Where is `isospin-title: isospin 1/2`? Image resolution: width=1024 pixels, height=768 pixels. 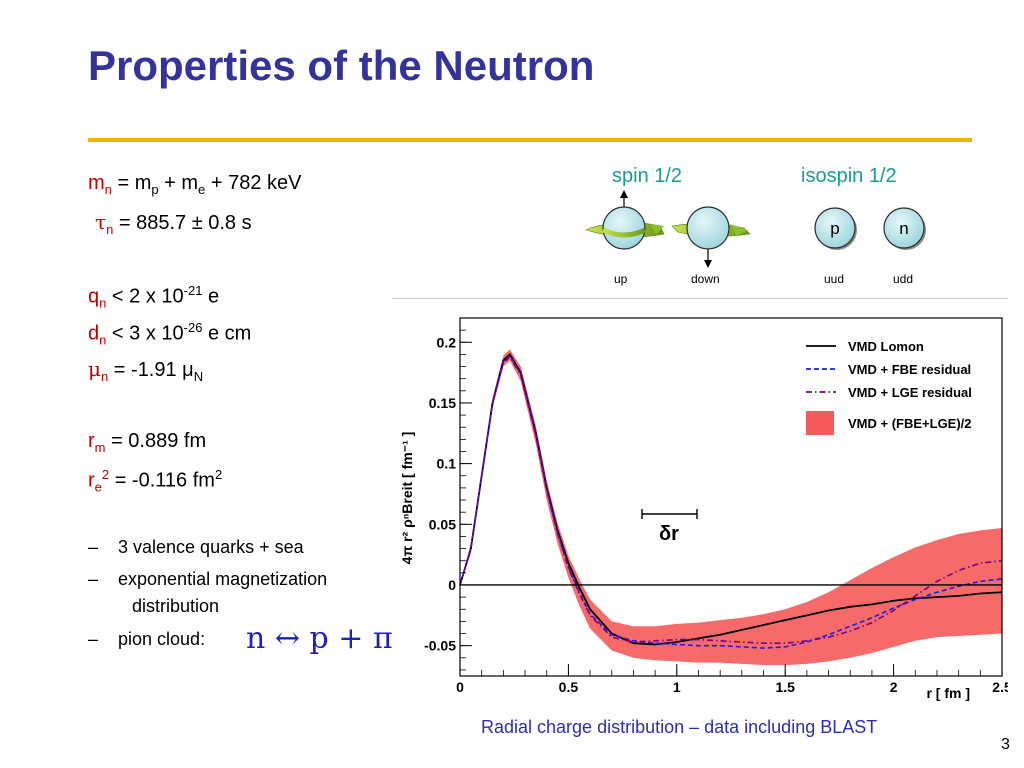
isospin-title: isospin 1/2 is located at coordinates (849, 176).